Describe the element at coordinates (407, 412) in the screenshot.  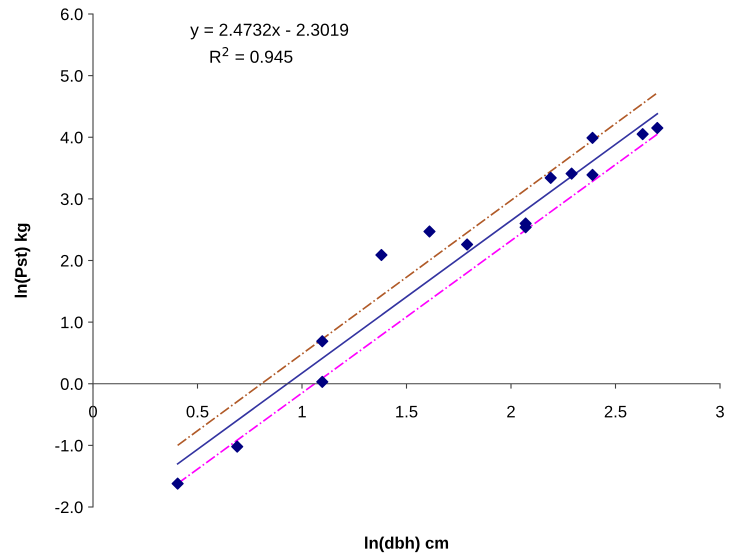
I see `x-tick-label: 1.5` at that location.